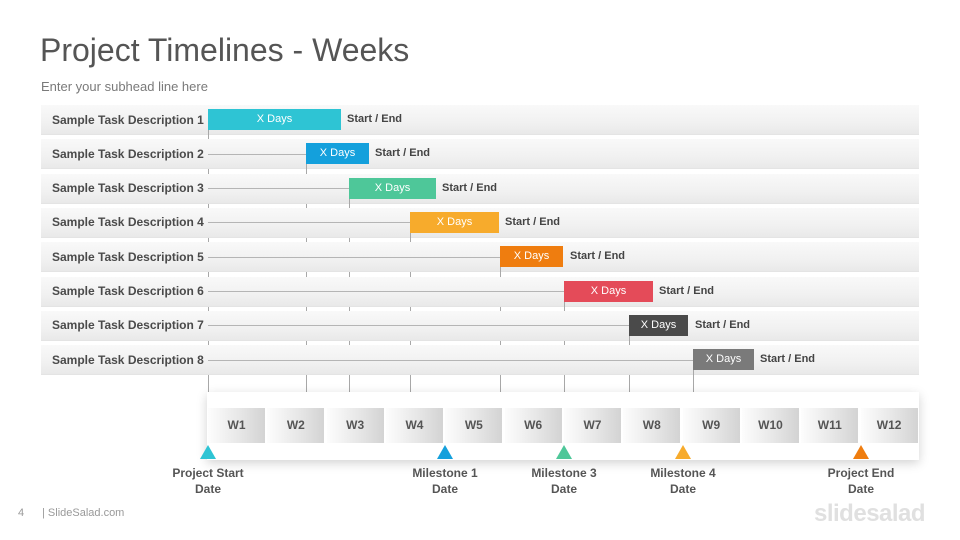 The width and height of the screenshot is (960, 540). I want to click on week-label: W4, so click(414, 425).